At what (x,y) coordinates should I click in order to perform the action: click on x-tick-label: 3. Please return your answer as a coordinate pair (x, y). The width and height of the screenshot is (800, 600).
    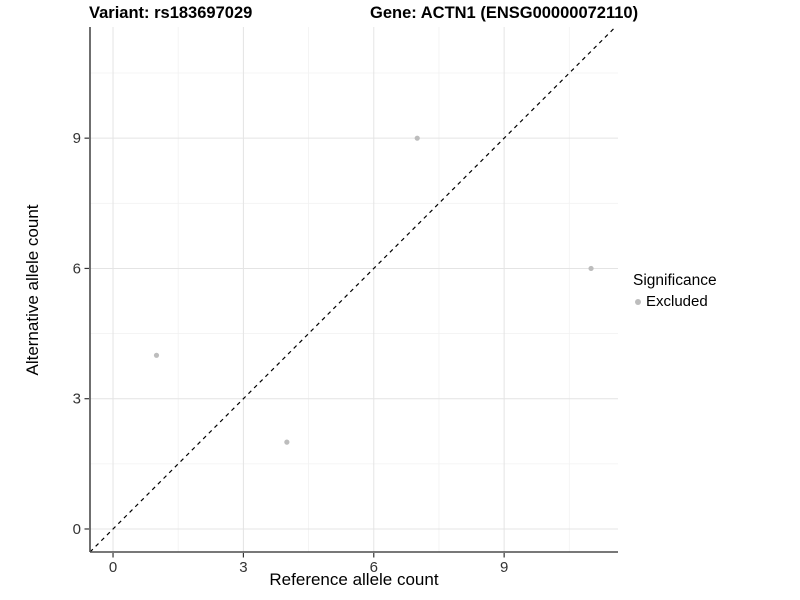
    Looking at the image, I should click on (243, 567).